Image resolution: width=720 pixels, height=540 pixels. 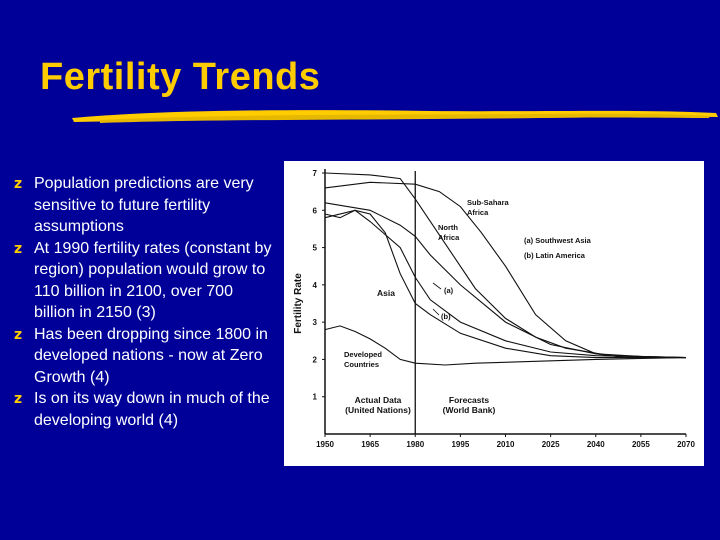 I want to click on label-north-africa: North Africa, so click(x=449, y=232).